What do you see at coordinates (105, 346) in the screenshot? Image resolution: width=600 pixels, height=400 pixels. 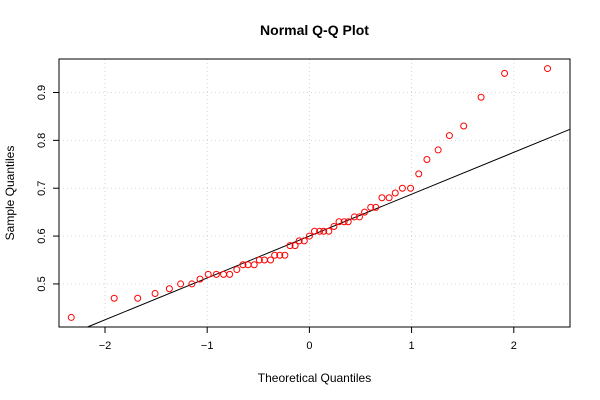 I see `x-tick-label: −2` at bounding box center [105, 346].